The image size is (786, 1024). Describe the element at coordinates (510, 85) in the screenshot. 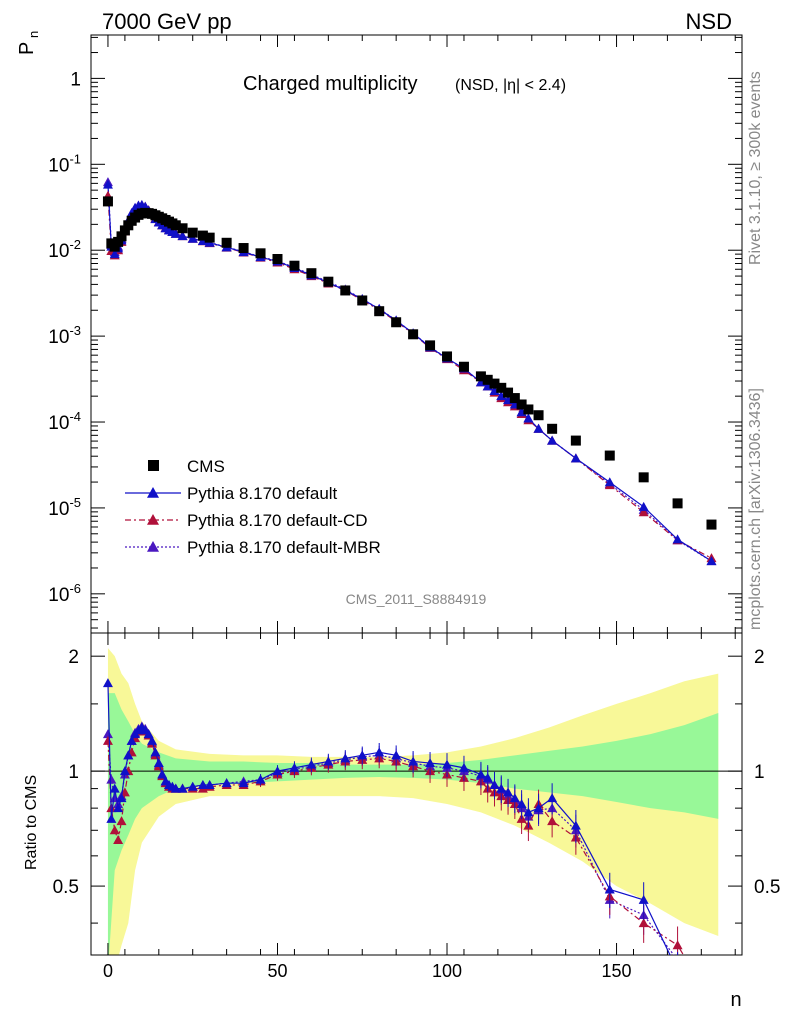

I see `plot-title-sub: (NSD, |η| < 2.4)` at that location.